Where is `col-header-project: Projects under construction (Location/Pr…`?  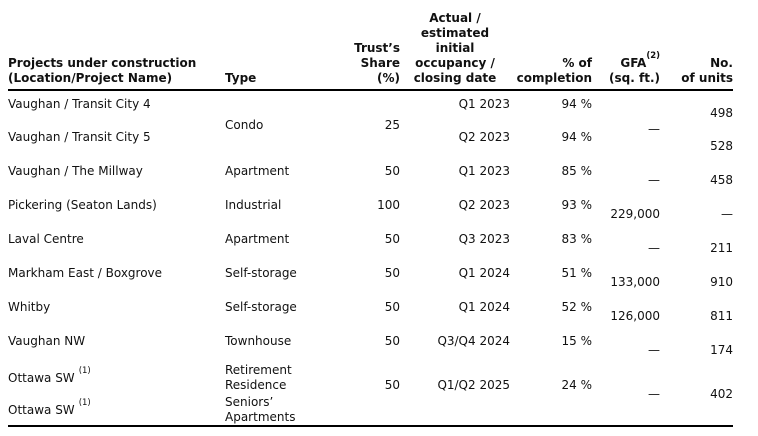 col-header-project: Projects under construction (Location/Pr… is located at coordinates (116, 48).